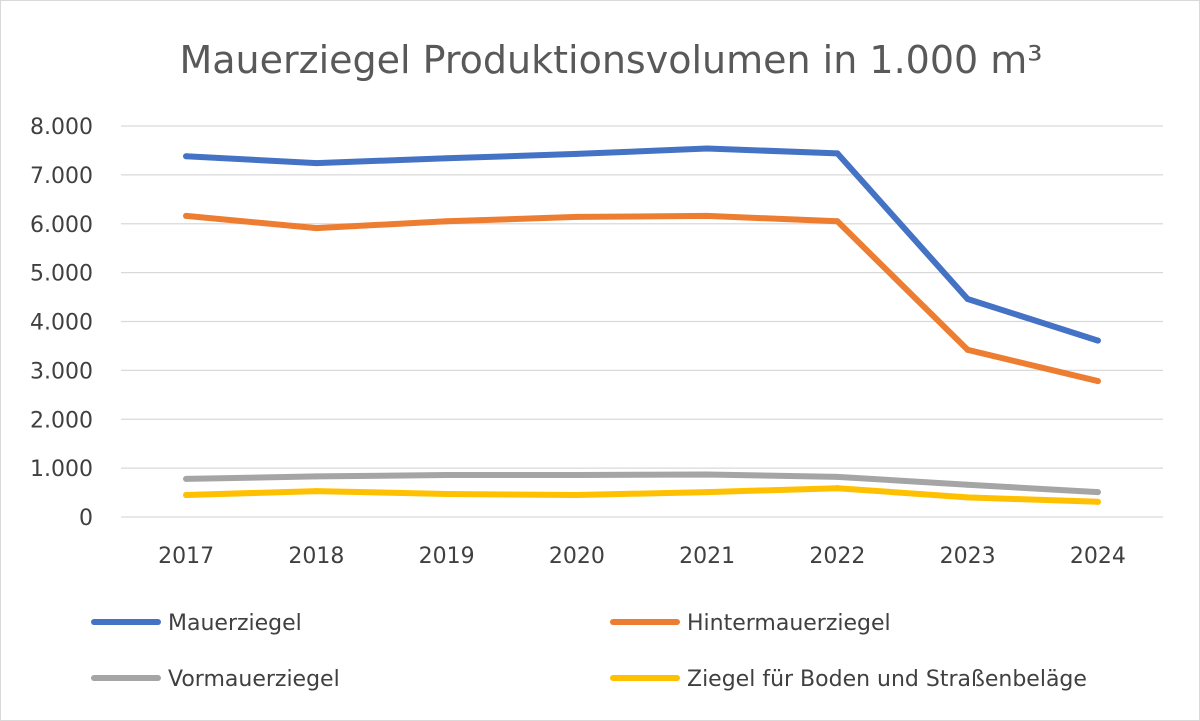 Image resolution: width=1200 pixels, height=721 pixels. I want to click on y-tick-label: 1.000, so click(61, 469).